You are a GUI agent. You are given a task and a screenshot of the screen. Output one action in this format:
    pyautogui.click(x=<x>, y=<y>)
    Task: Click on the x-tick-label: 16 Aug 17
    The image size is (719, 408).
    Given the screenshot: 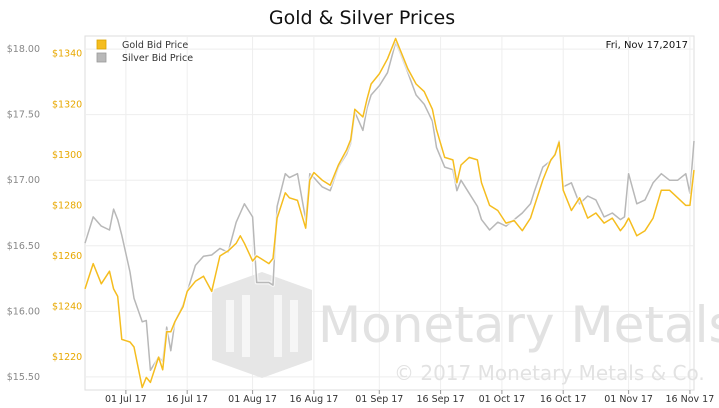 What is the action you would take?
    pyautogui.click(x=313, y=399)
    